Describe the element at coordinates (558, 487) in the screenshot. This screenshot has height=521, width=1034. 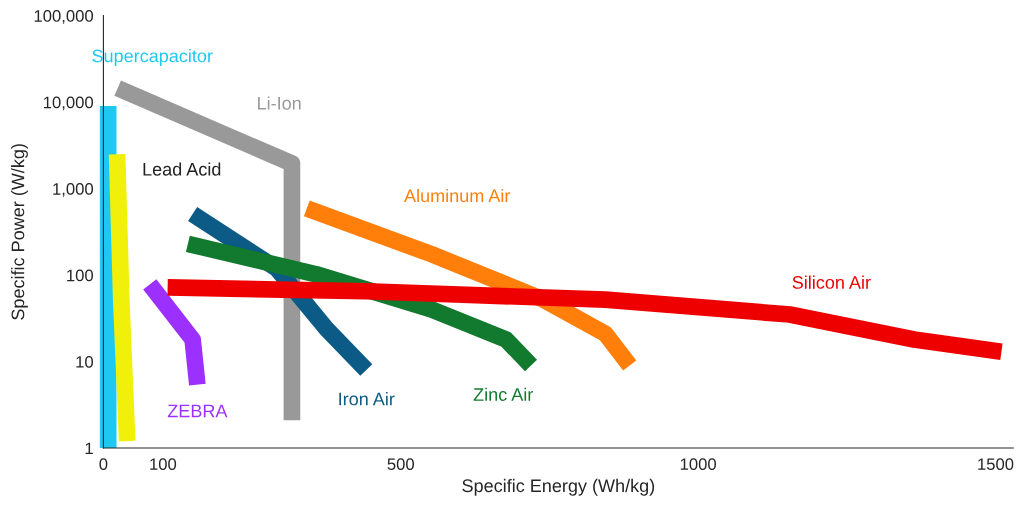
I see `x-axis-title: Specific Energy (Wh/kg)` at that location.